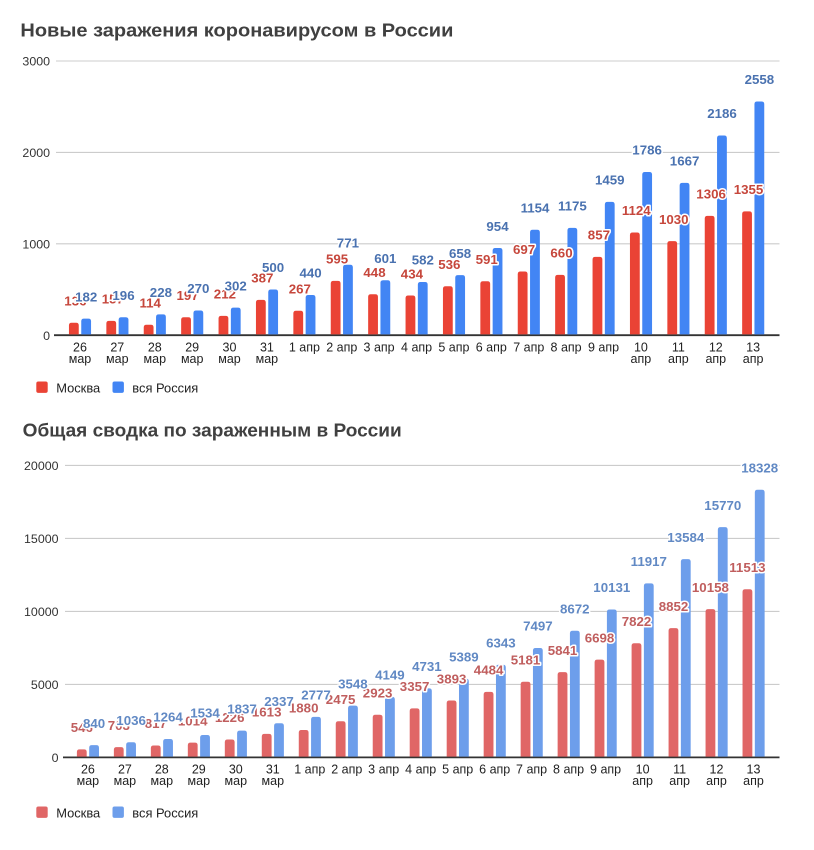 The height and width of the screenshot is (850, 814). Describe the element at coordinates (36, 62) in the screenshot. I see `svg-text: 3000` at that location.